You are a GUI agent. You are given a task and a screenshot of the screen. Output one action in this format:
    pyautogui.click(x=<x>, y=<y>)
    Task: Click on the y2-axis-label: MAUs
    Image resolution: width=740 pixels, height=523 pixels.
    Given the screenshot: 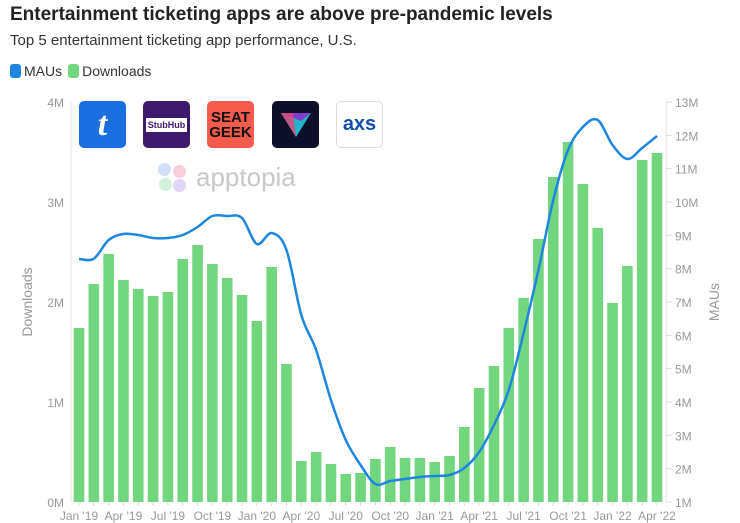 What is the action you would take?
    pyautogui.click(x=714, y=302)
    